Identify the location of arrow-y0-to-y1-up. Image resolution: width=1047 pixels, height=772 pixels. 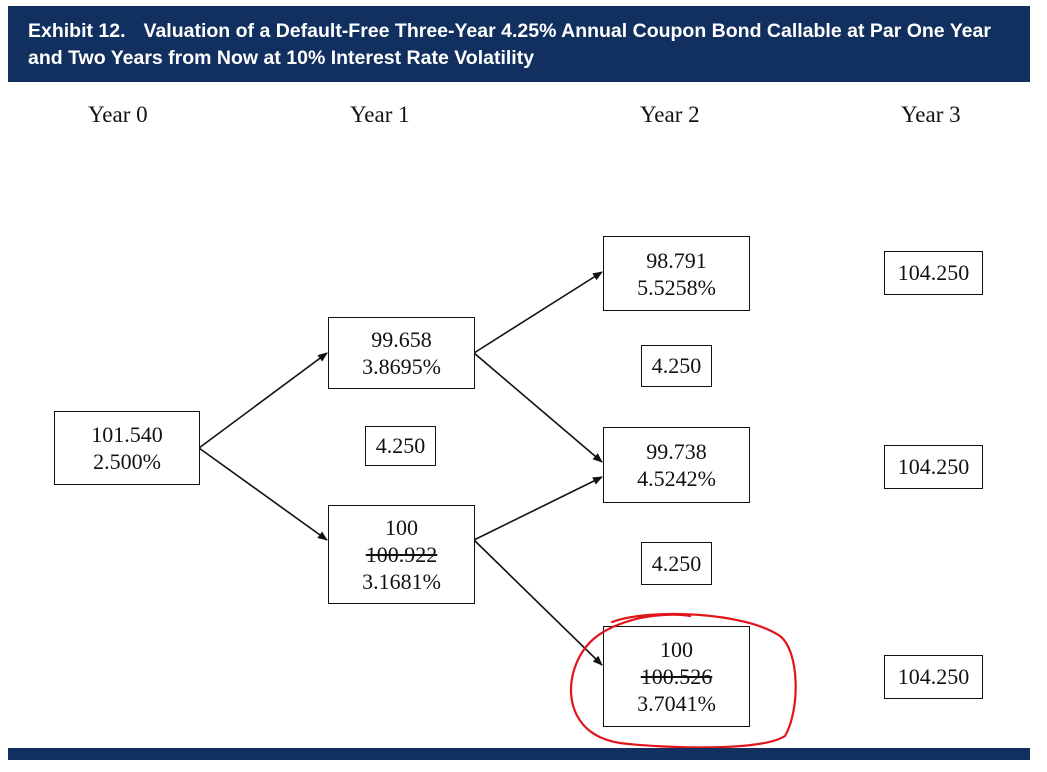
(263, 400).